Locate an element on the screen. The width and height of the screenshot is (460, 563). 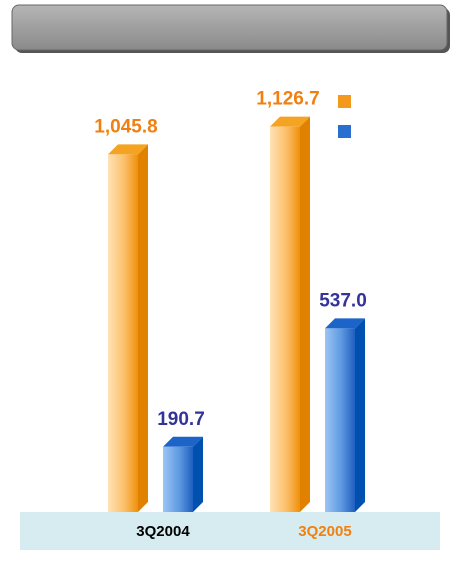
value-label: 537.0 is located at coordinates (343, 300).